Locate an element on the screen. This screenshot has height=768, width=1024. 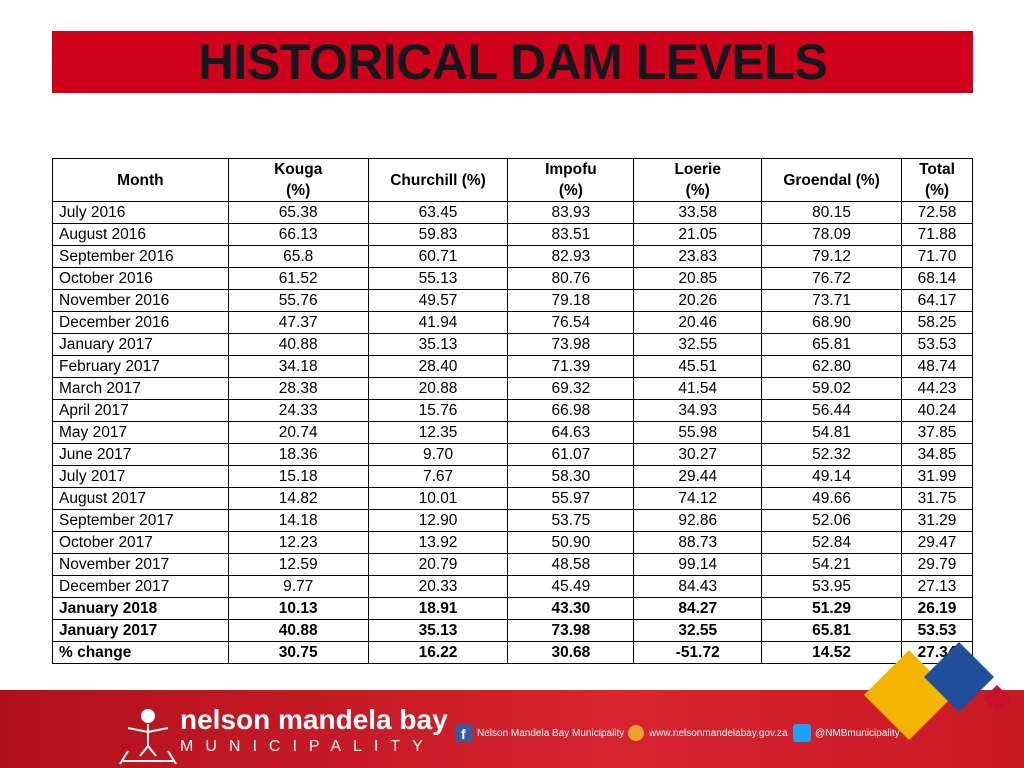
month-cell: January 2018 is located at coordinates (140, 608).